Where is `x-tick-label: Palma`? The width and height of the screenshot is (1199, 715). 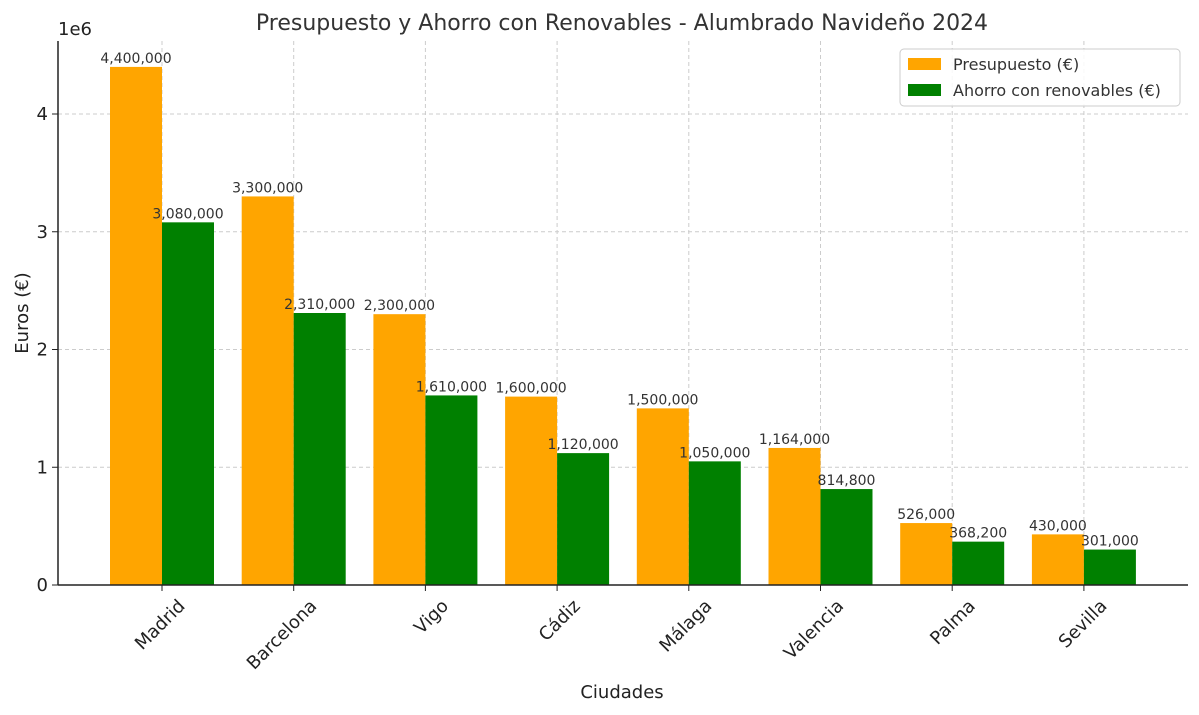
x-tick-label: Palma is located at coordinates (952, 622).